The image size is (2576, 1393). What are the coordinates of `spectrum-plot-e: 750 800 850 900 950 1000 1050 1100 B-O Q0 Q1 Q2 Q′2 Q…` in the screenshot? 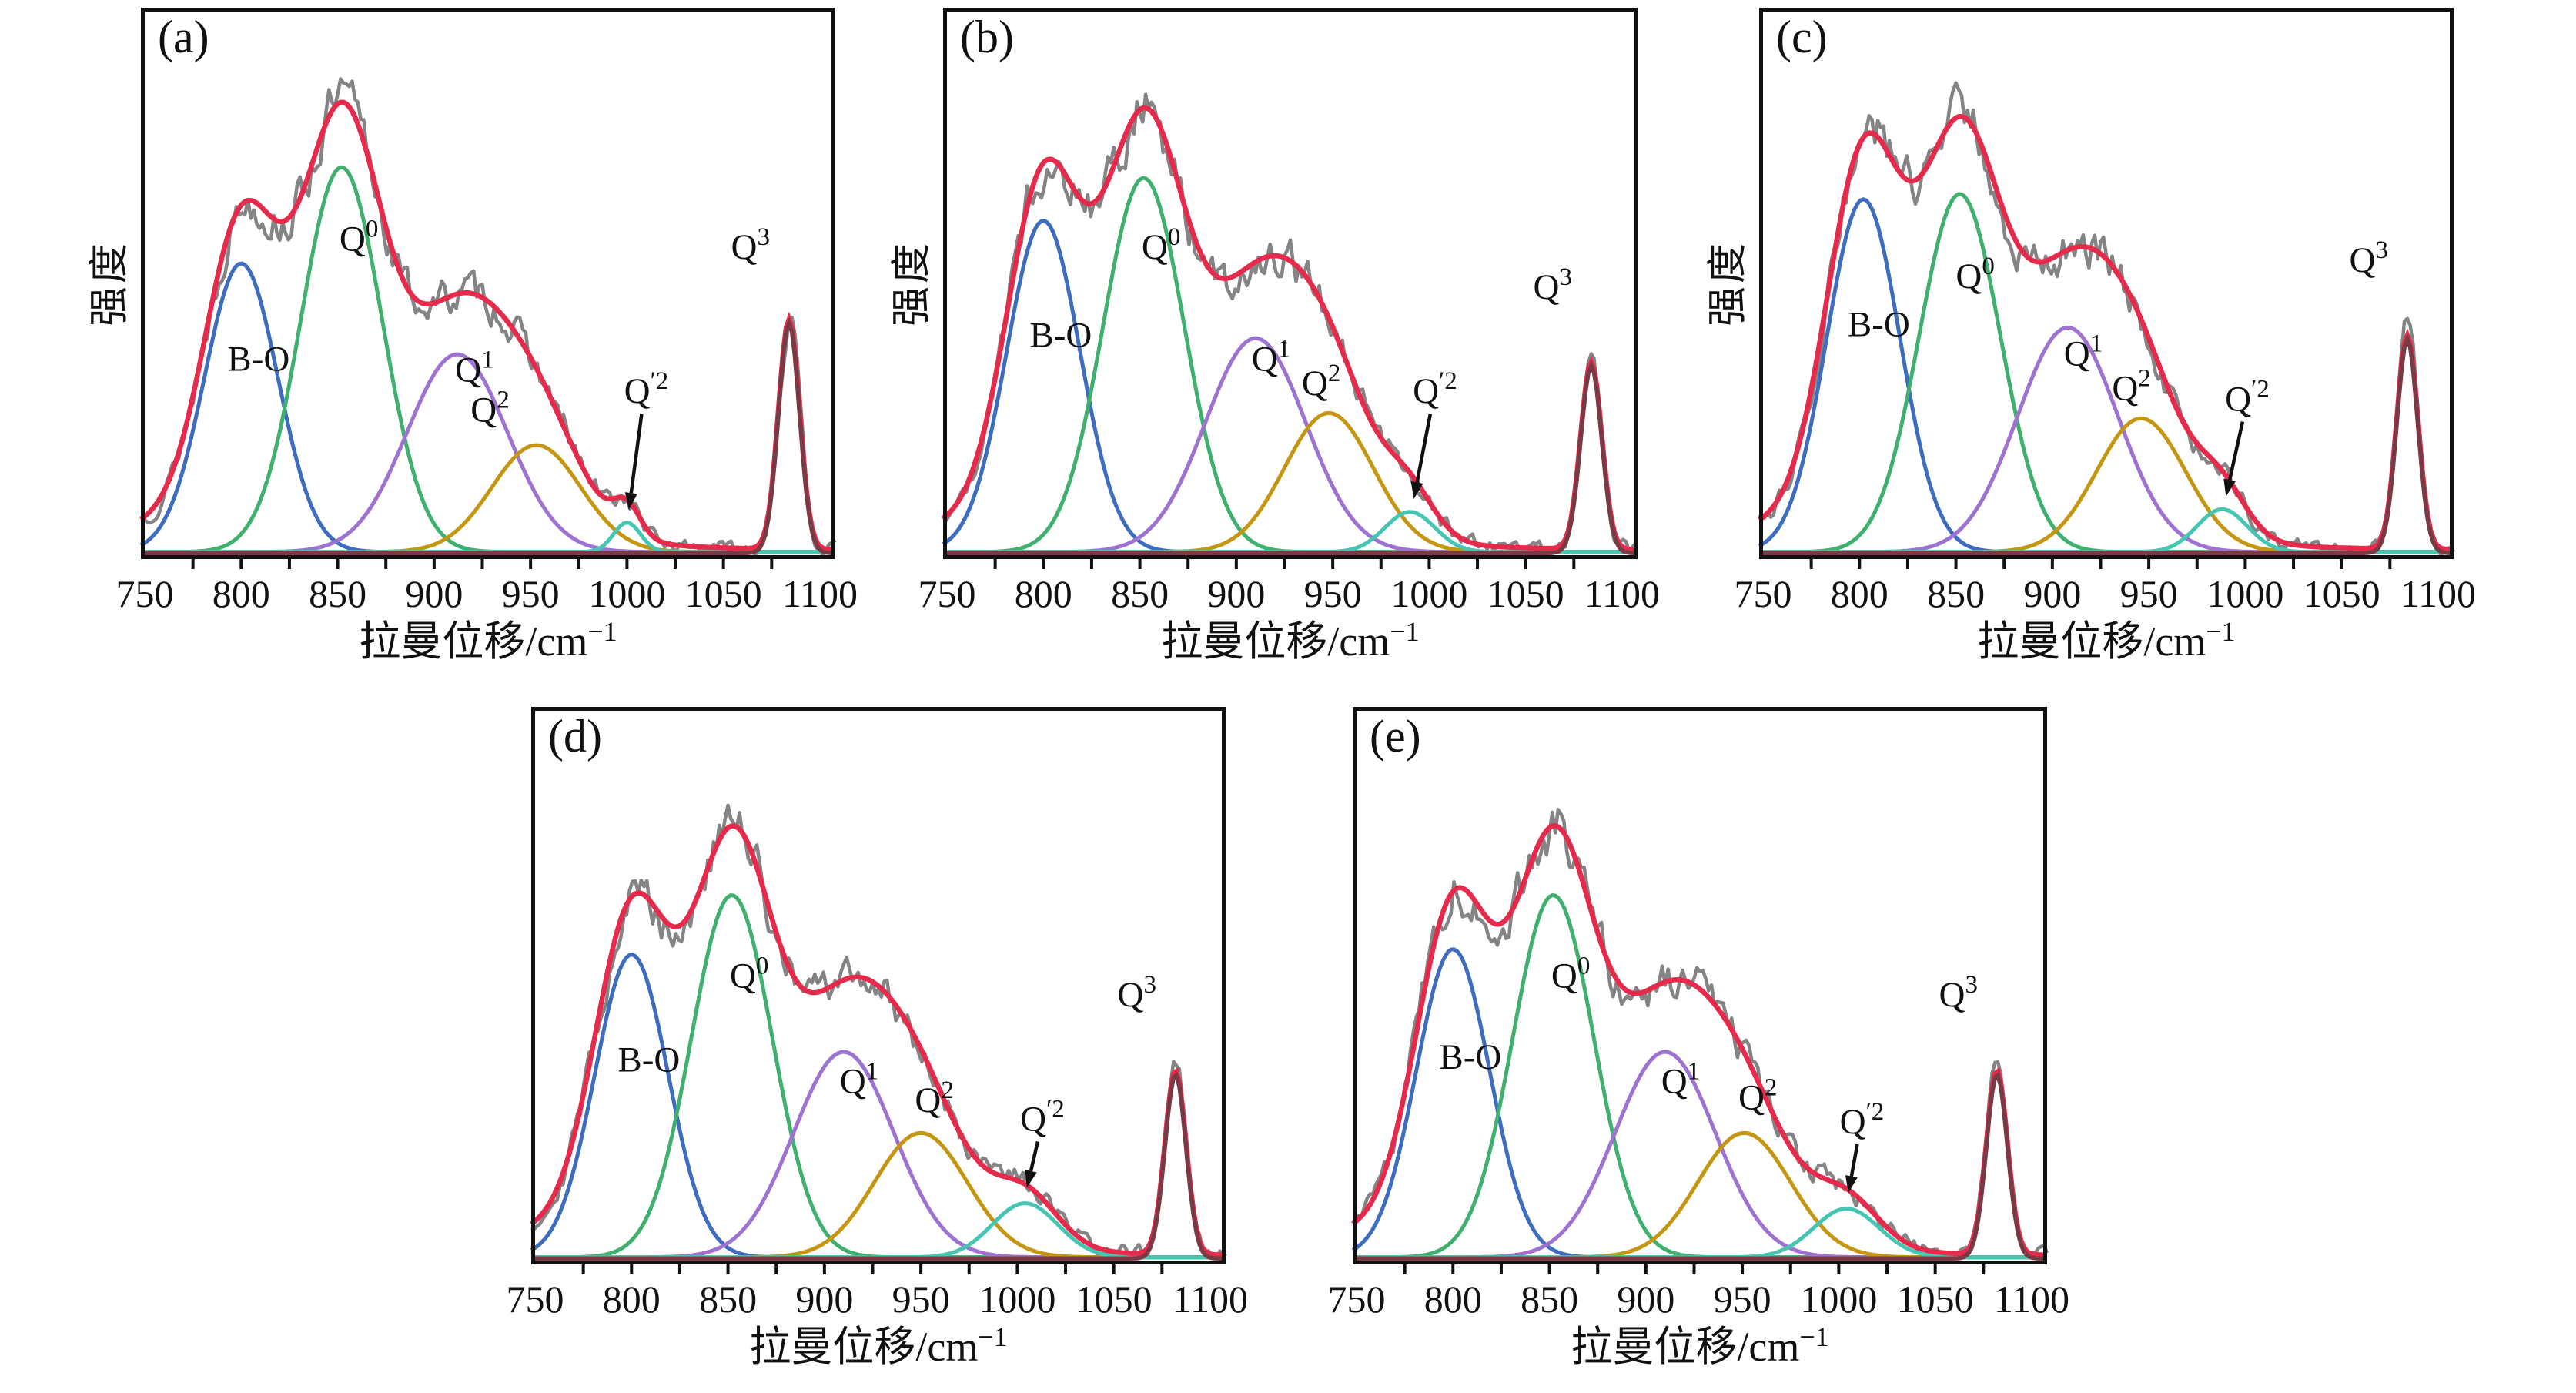 It's located at (1699, 1014).